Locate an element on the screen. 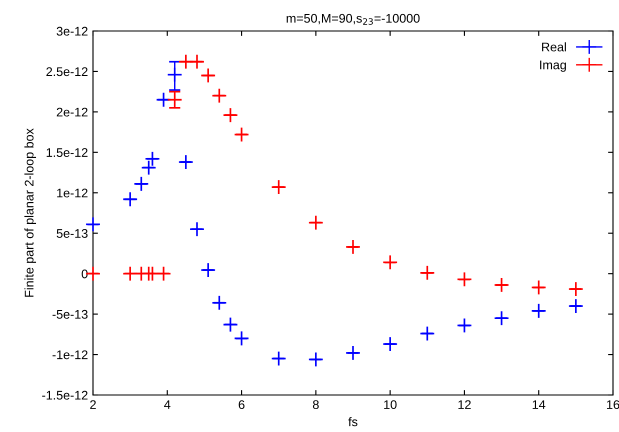  y-tick-label: 5e-13 is located at coordinates (72, 233).